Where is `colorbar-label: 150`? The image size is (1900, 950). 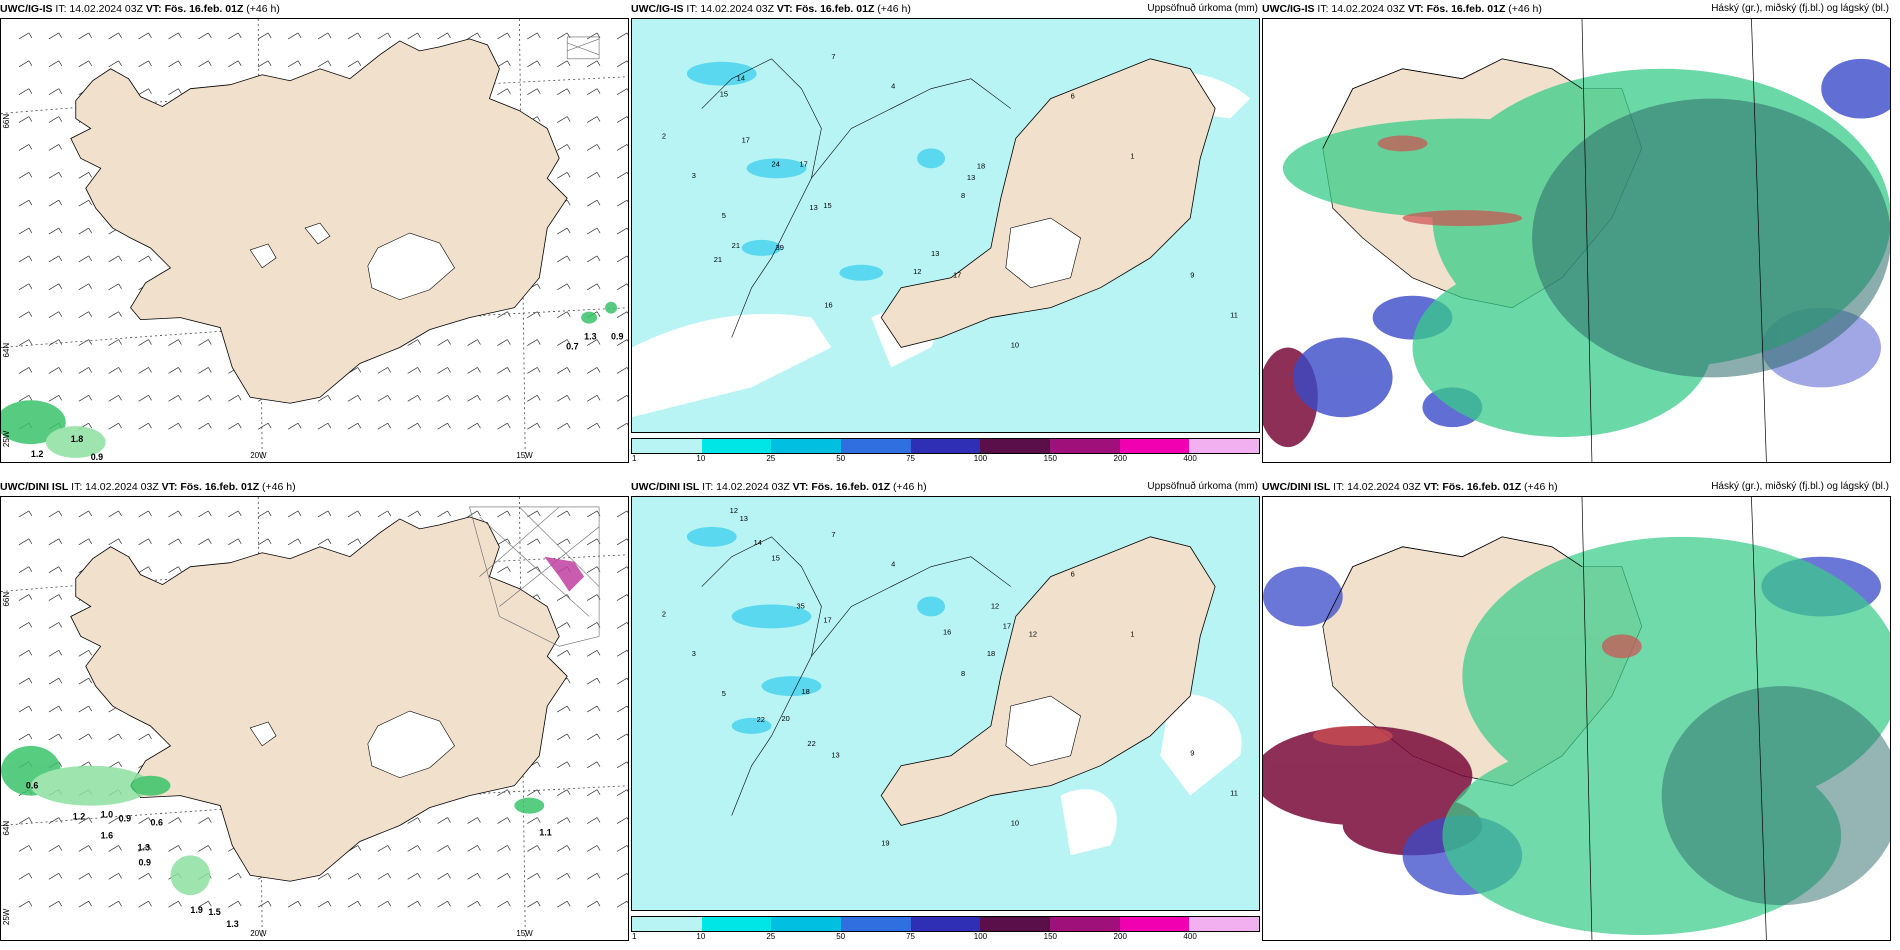 colorbar-label: 150 is located at coordinates (1050, 458).